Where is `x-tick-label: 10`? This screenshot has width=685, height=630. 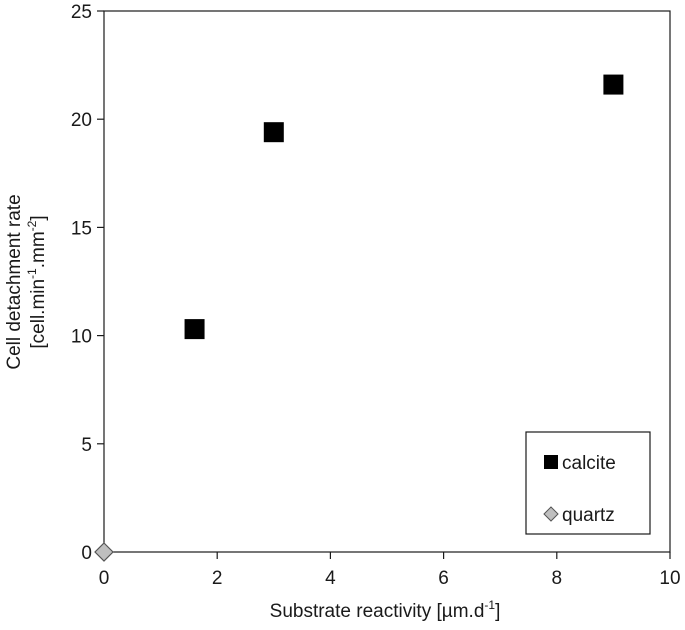 x-tick-label: 10 is located at coordinates (669, 578).